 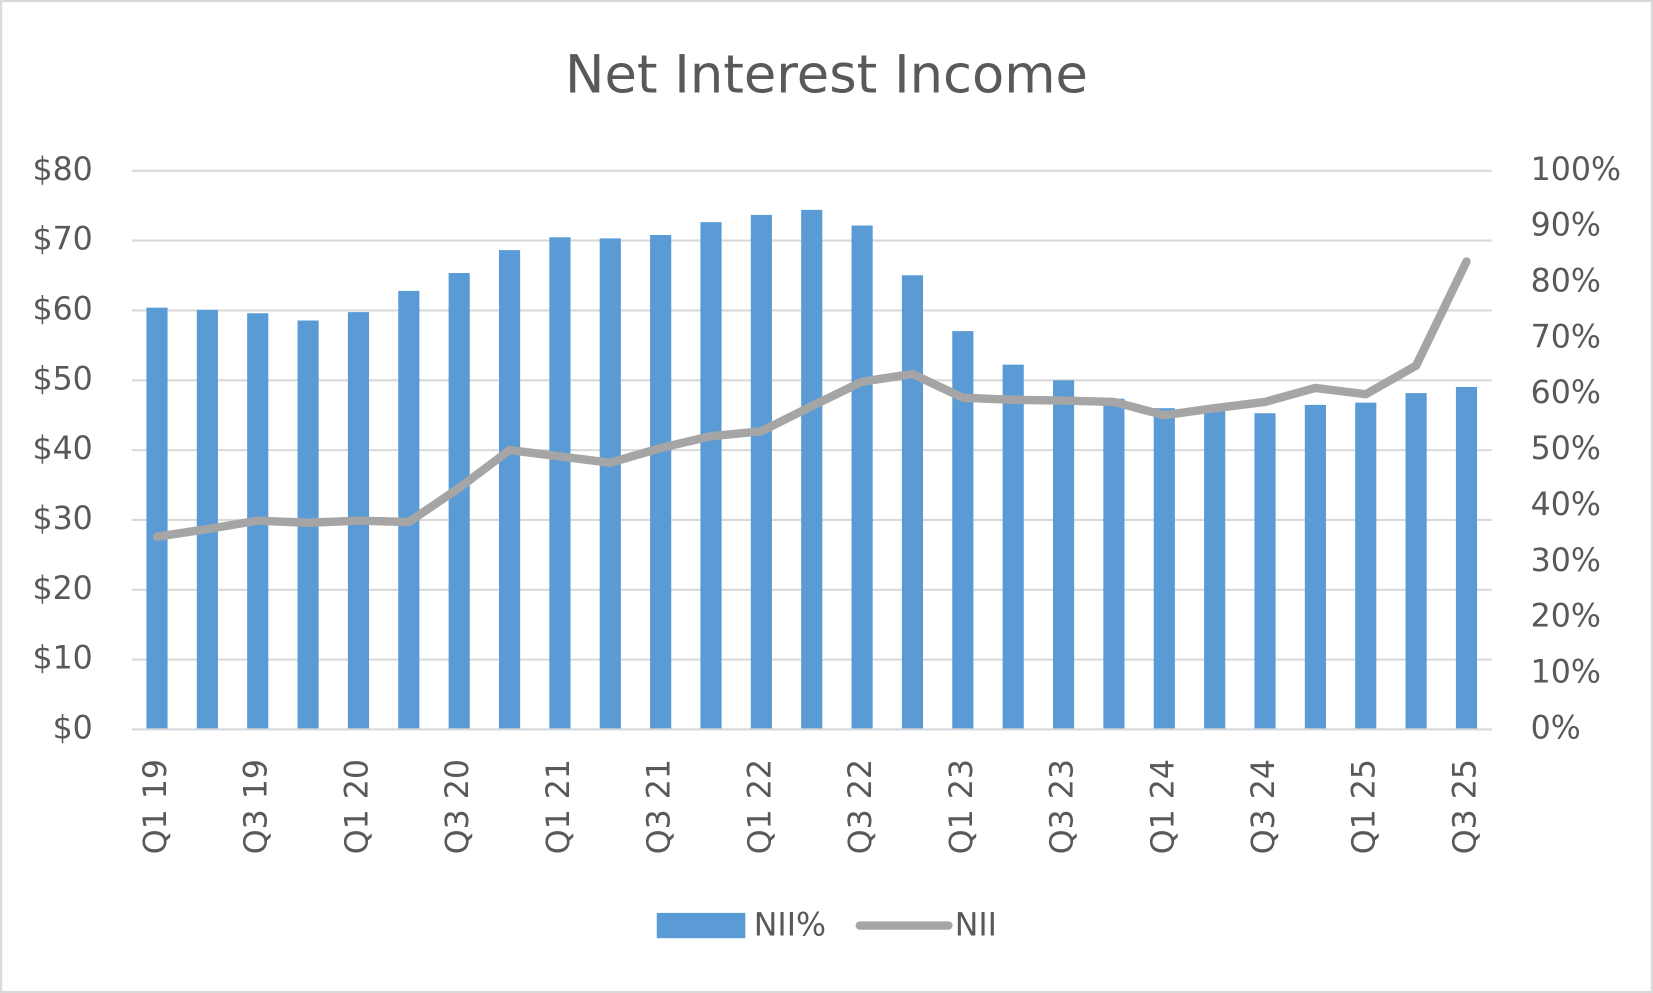 I want to click on y2-tick-label: 60%, so click(x=1566, y=393).